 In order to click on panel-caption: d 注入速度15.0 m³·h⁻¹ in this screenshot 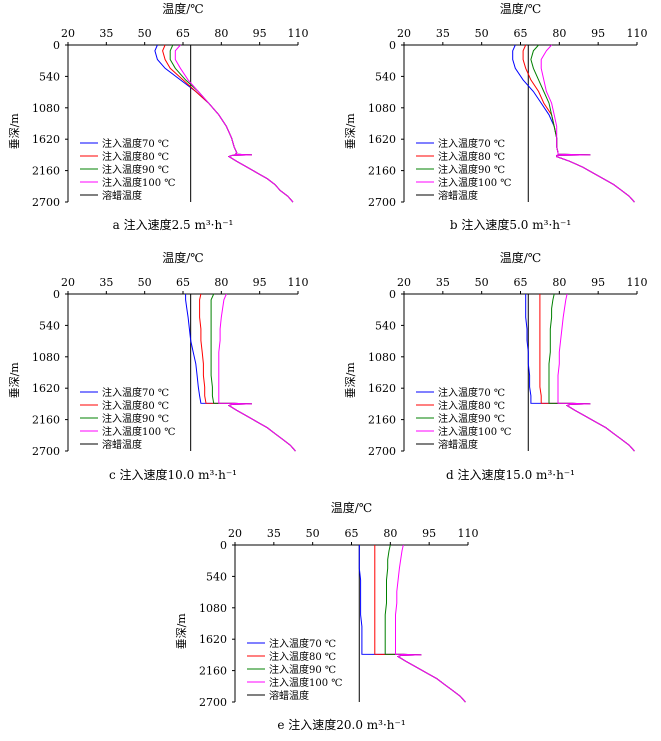, I will do `click(510, 474)`.